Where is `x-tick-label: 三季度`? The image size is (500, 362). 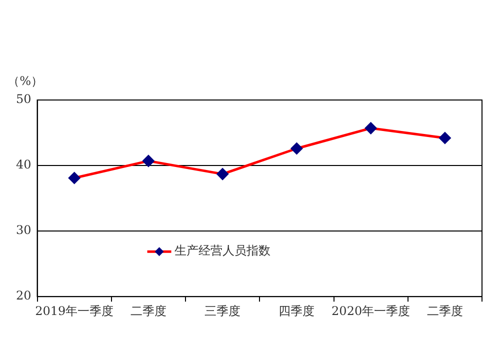 x-tick-label: 三季度 is located at coordinates (222, 311).